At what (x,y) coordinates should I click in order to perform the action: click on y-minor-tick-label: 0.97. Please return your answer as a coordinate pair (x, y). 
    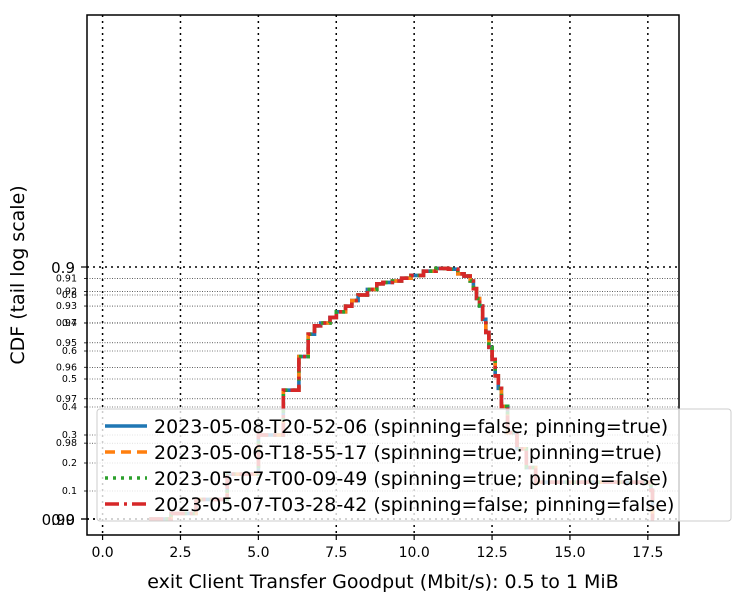
    Looking at the image, I should click on (66, 399).